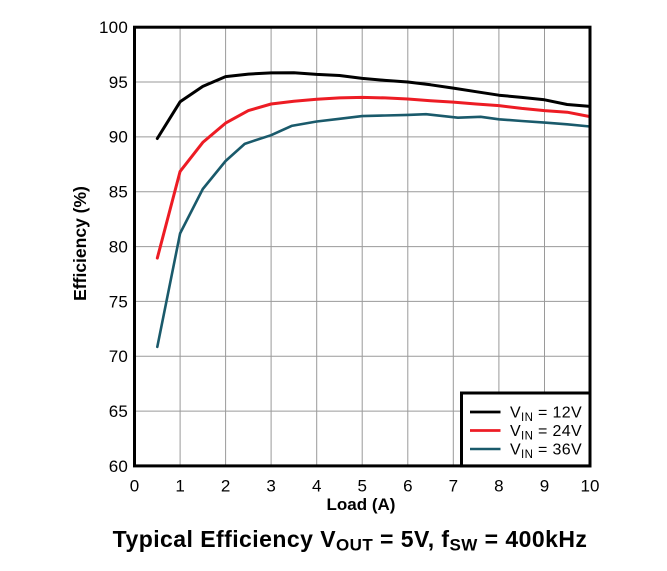 The image size is (667, 571). Describe the element at coordinates (118, 301) in the screenshot. I see `svg-text: 75` at that location.